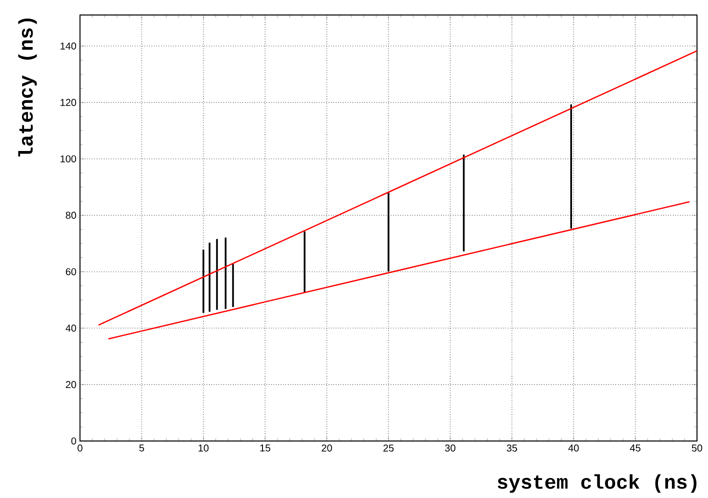 The height and width of the screenshot is (498, 708). I want to click on y-tick-label: 0, so click(73, 441).